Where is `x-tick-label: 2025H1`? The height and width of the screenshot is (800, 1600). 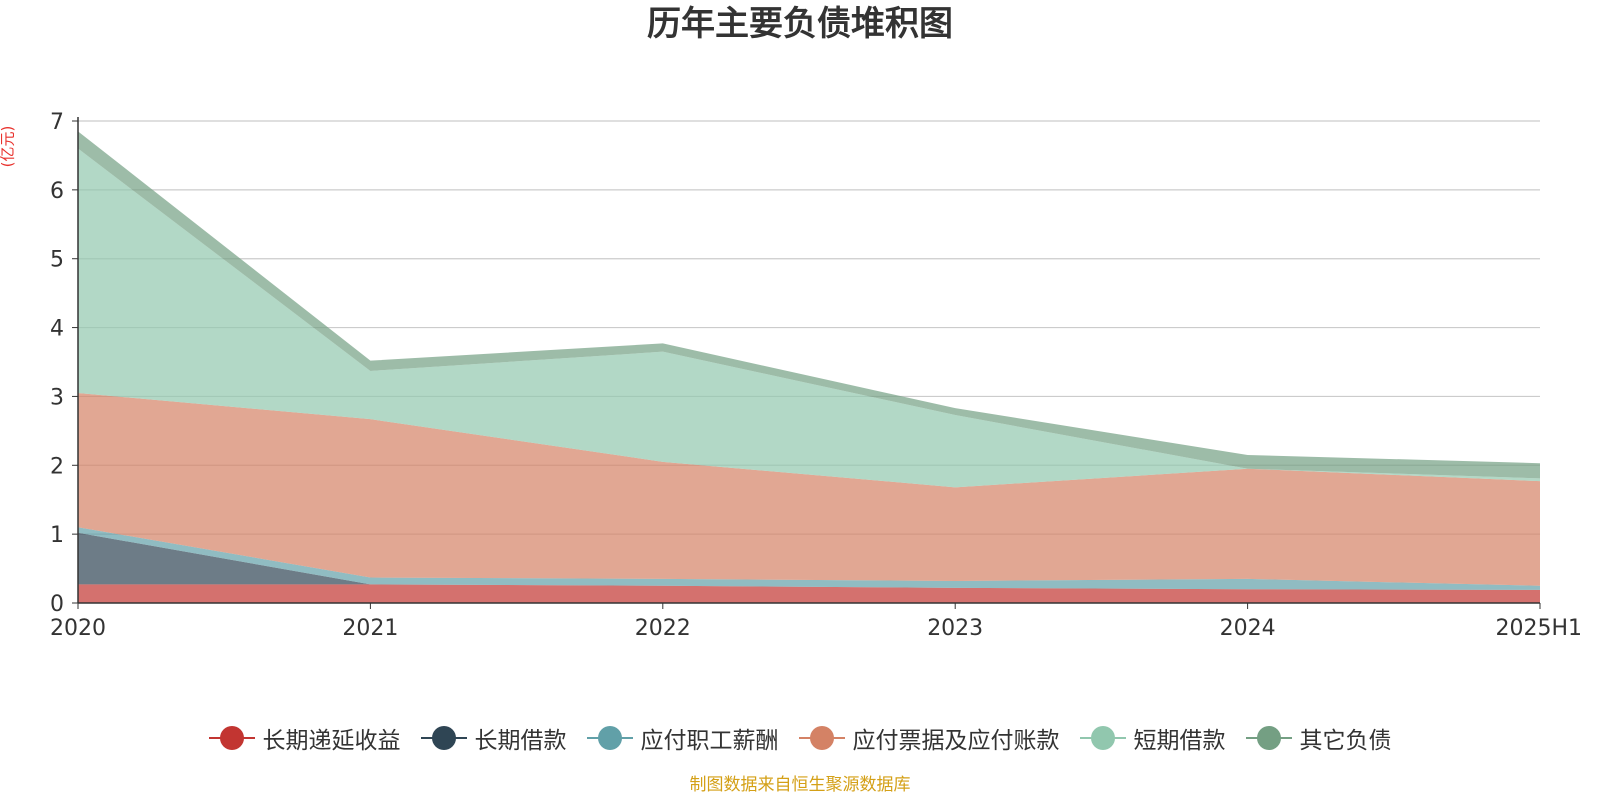
x-tick-label: 2025H1 is located at coordinates (1538, 628).